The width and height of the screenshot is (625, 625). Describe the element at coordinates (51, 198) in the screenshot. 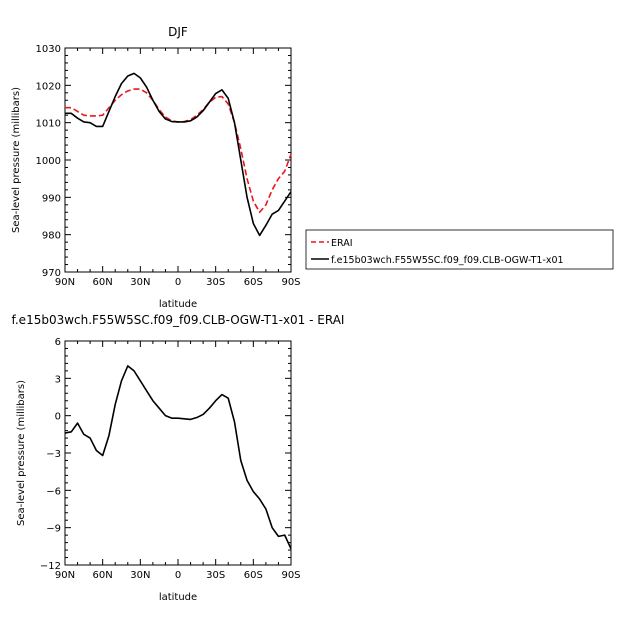

I see `y-tick-label: 990` at that location.